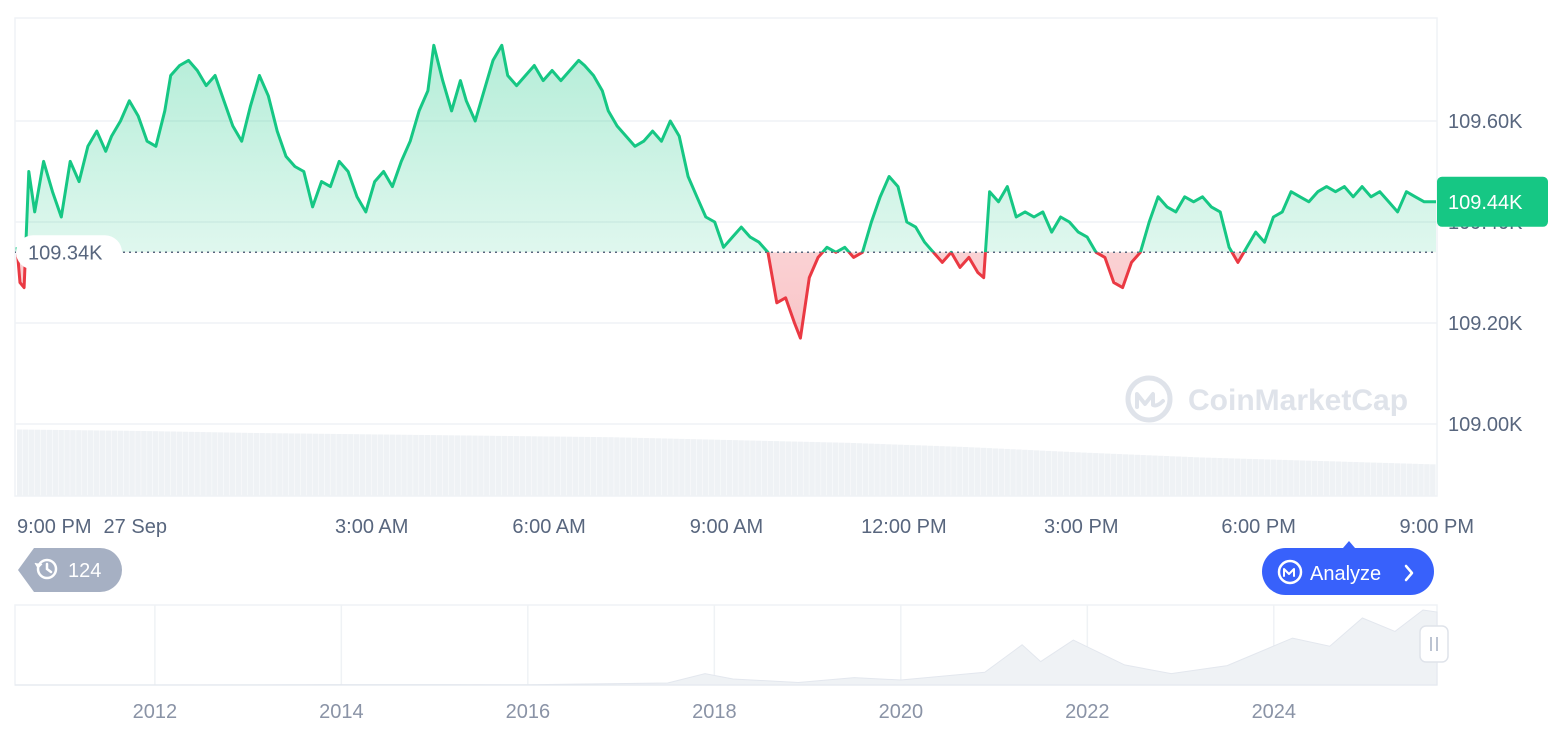  What do you see at coordinates (731, 663) in the screenshot?
I see `range-navigator: 2012 2014 2016 2018 2020 2022 2024` at bounding box center [731, 663].